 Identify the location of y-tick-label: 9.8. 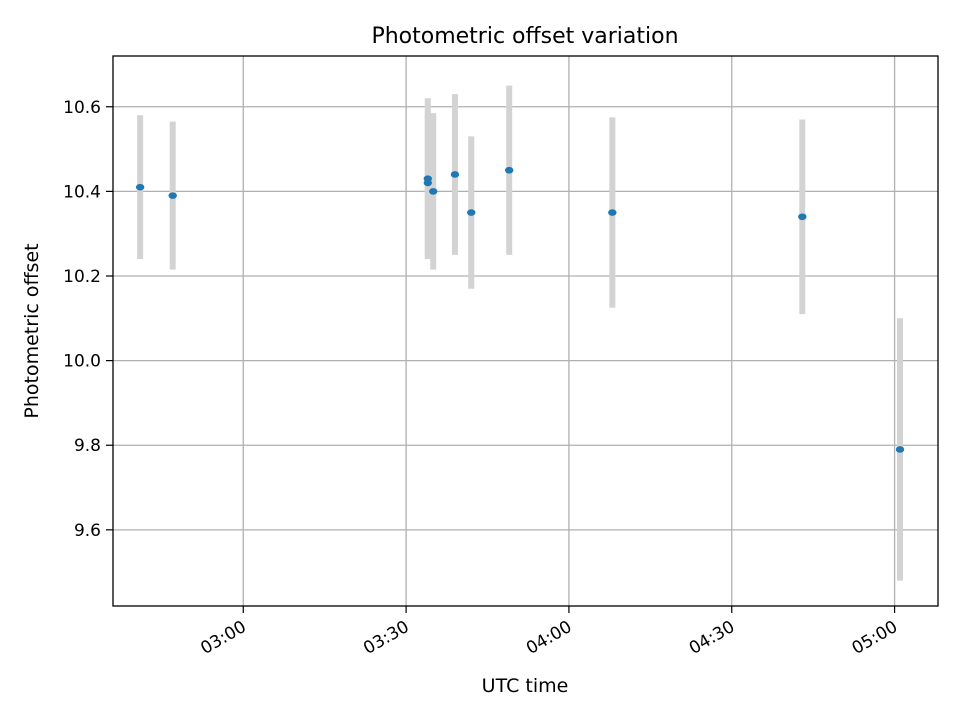
(87, 446).